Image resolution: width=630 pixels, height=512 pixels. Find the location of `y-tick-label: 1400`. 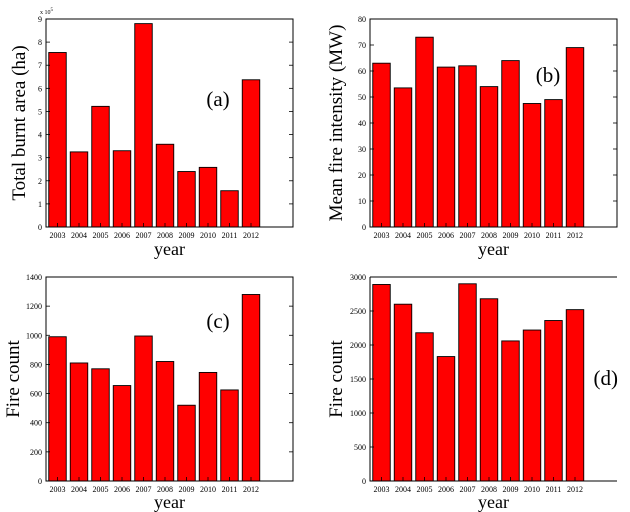

y-tick-label: 1400 is located at coordinates (34, 277).